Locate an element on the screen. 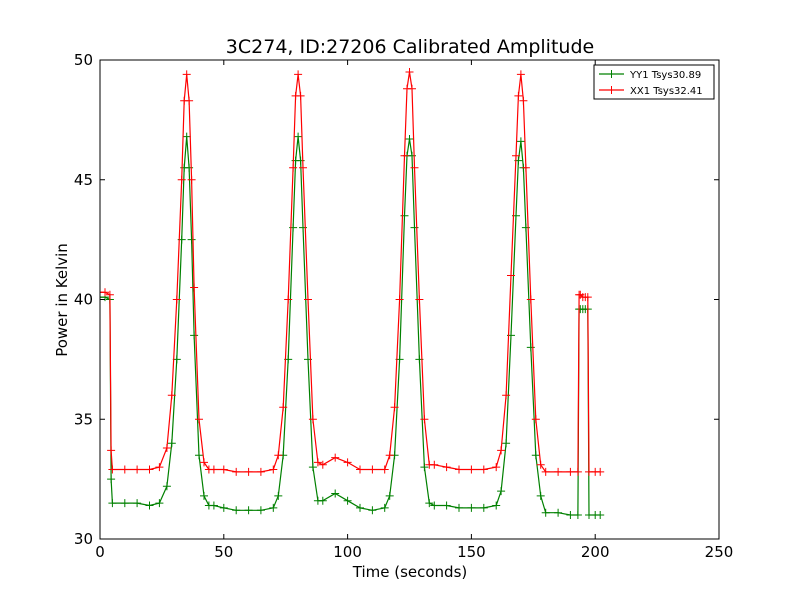 The width and height of the screenshot is (800, 604). legend-entry: XX1 Tsys32.41 is located at coordinates (651, 91).